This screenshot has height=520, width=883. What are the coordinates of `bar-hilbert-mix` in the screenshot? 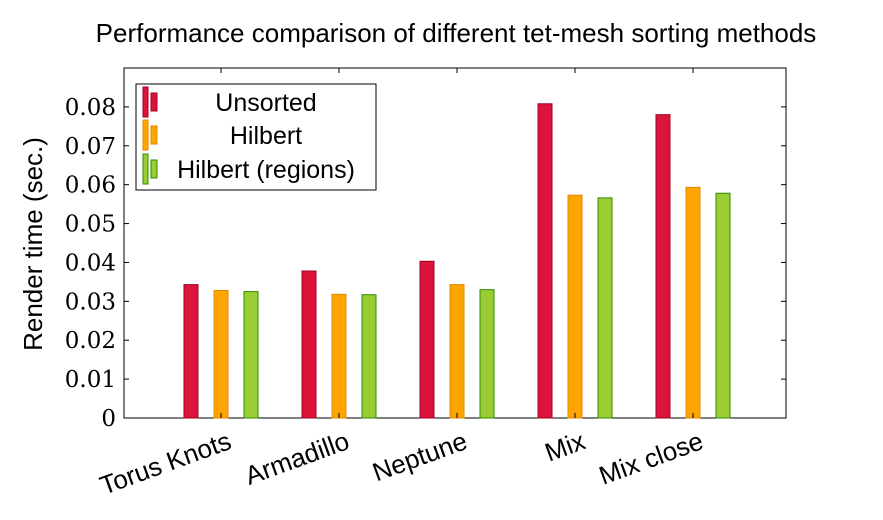 It's located at (575, 306).